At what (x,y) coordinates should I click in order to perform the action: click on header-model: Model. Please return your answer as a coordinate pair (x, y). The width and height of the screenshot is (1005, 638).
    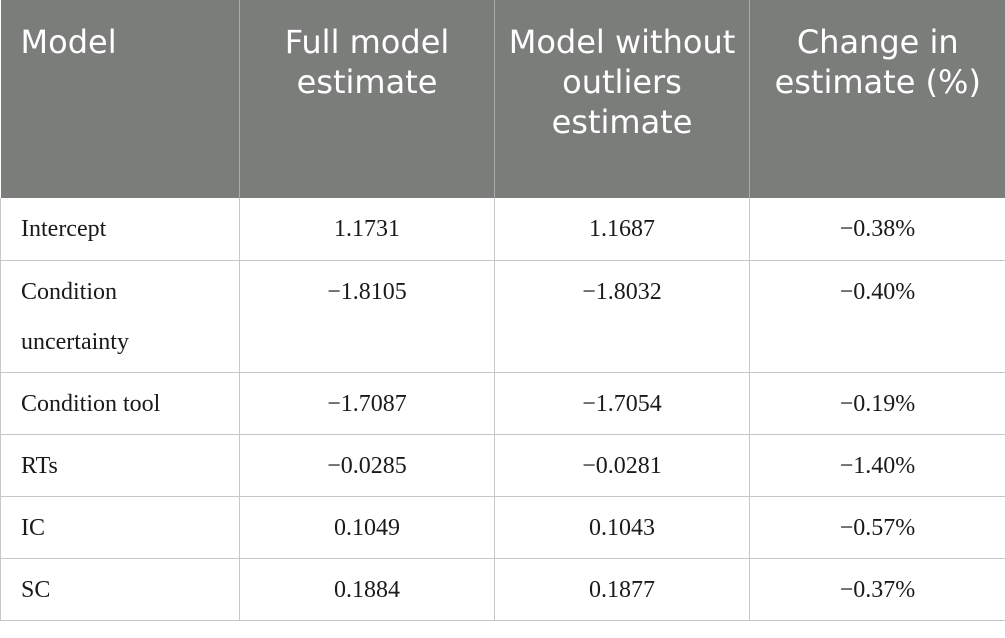
    Looking at the image, I should click on (120, 99).